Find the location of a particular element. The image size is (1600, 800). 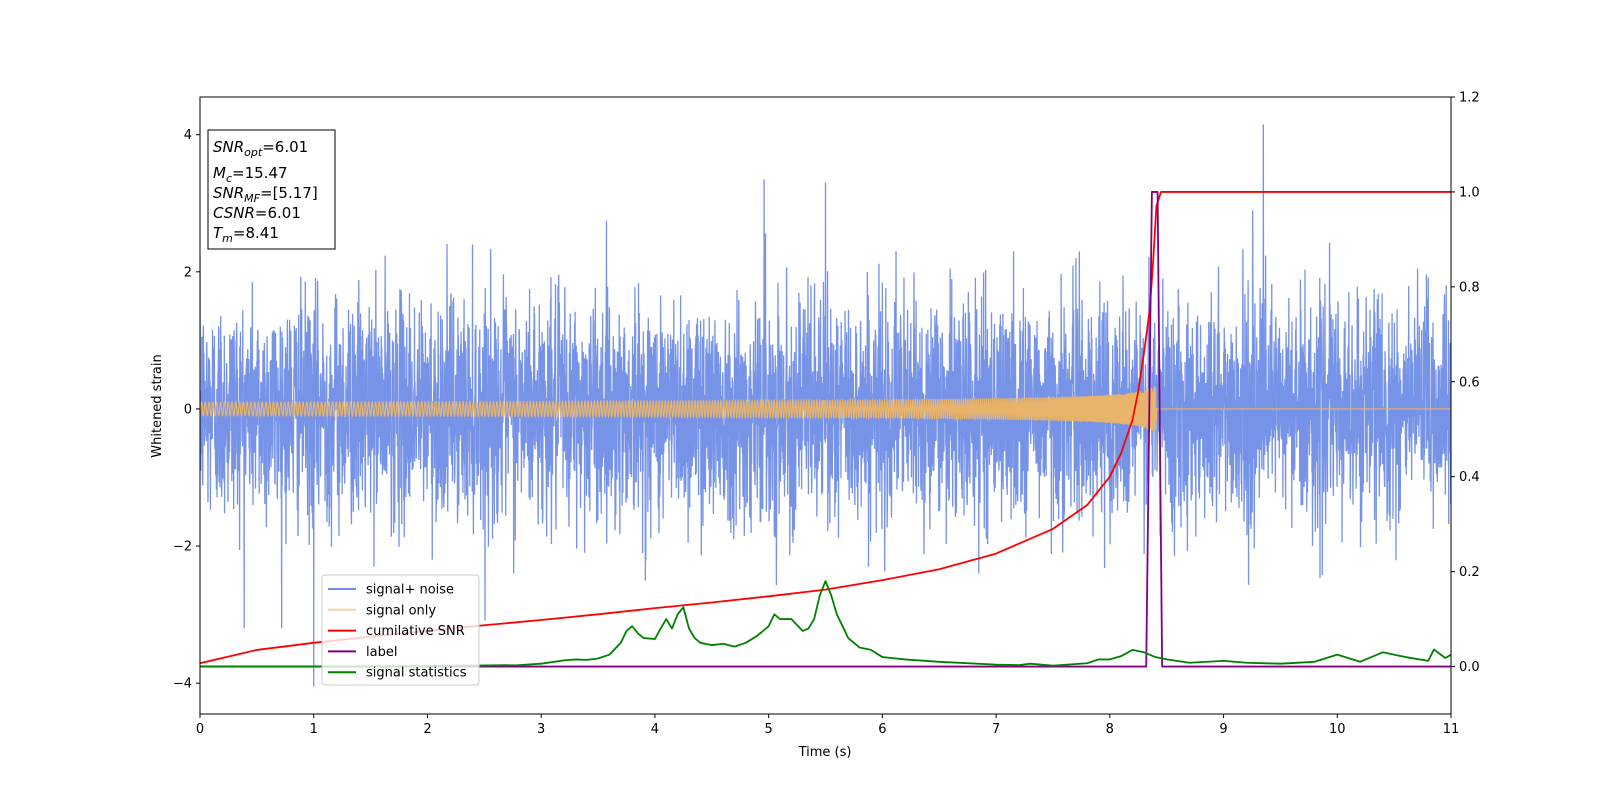

info-snr-mf: SNRMF=[5.17] is located at coordinates (265, 194).